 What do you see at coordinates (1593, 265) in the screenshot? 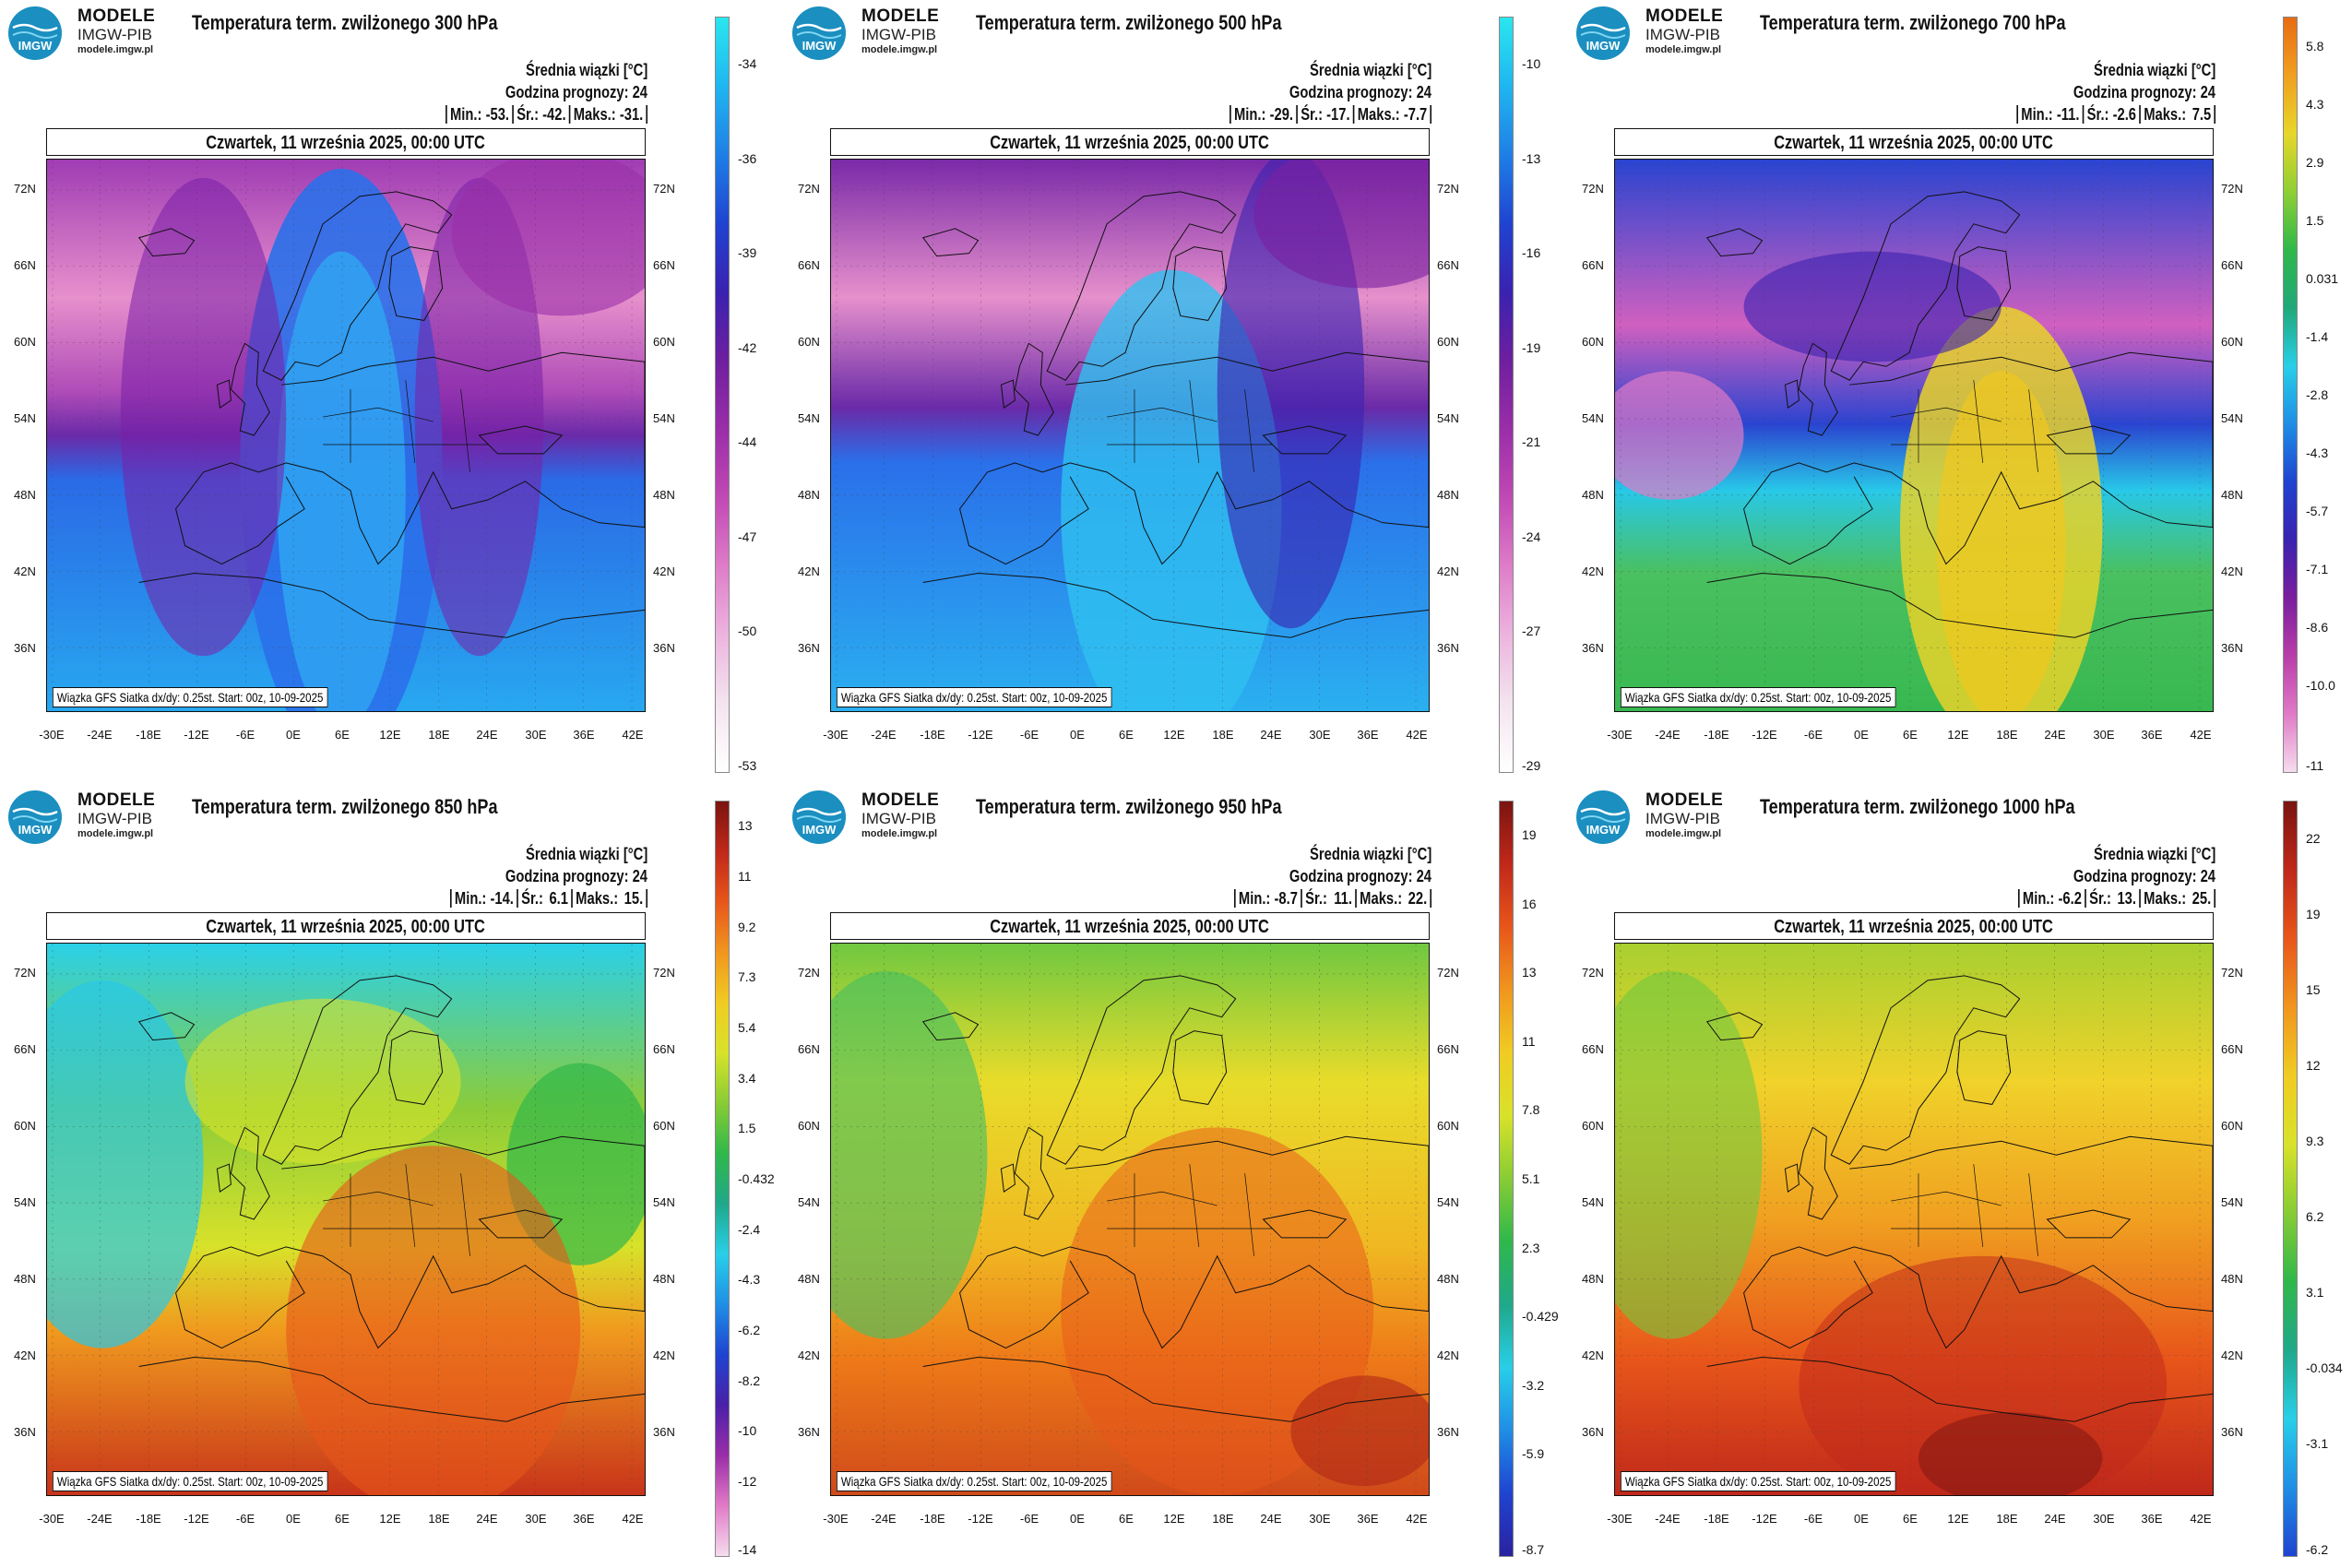
I see `lat-label-left: 66N` at bounding box center [1593, 265].